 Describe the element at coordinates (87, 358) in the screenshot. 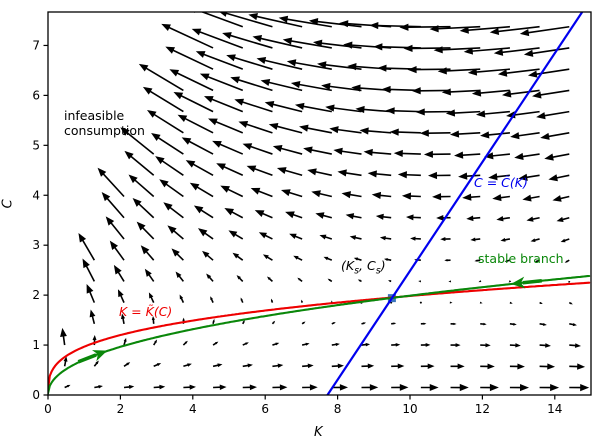

I see `stable-branch-arrow-stem` at that location.